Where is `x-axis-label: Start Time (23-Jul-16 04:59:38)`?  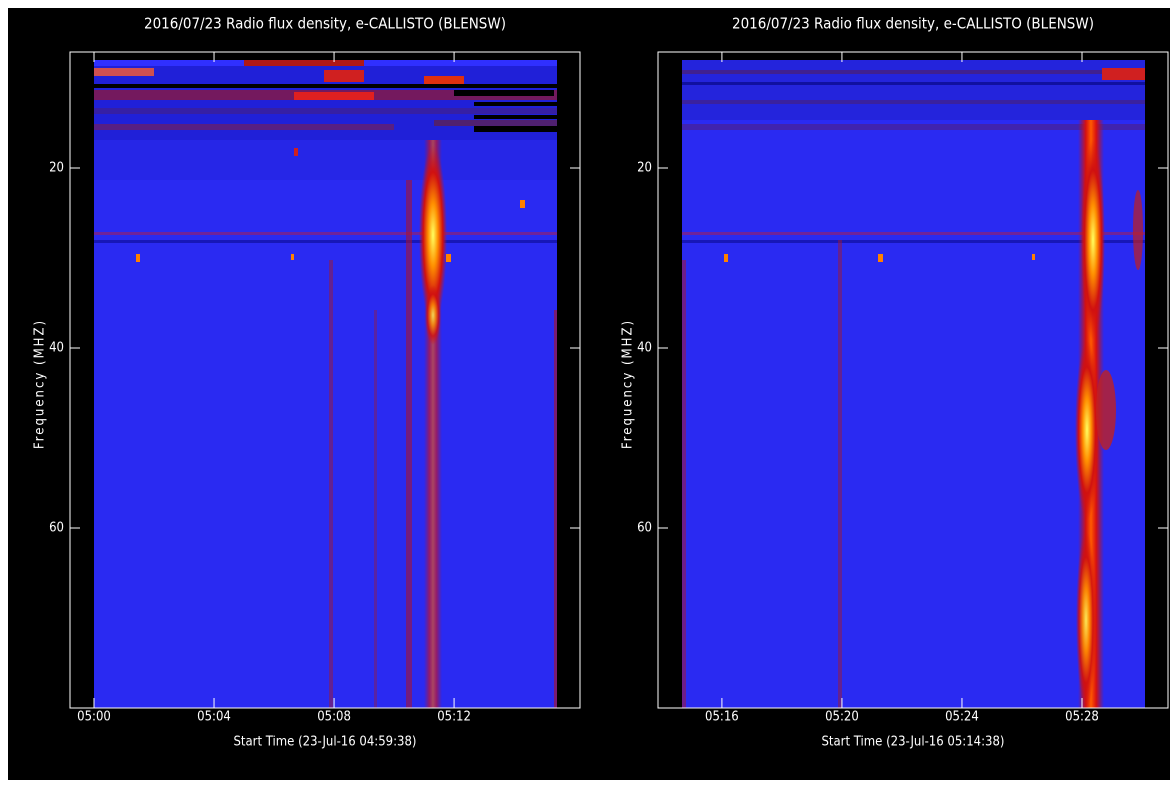 x-axis-label: Start Time (23-Jul-16 04:59:38) is located at coordinates (325, 742).